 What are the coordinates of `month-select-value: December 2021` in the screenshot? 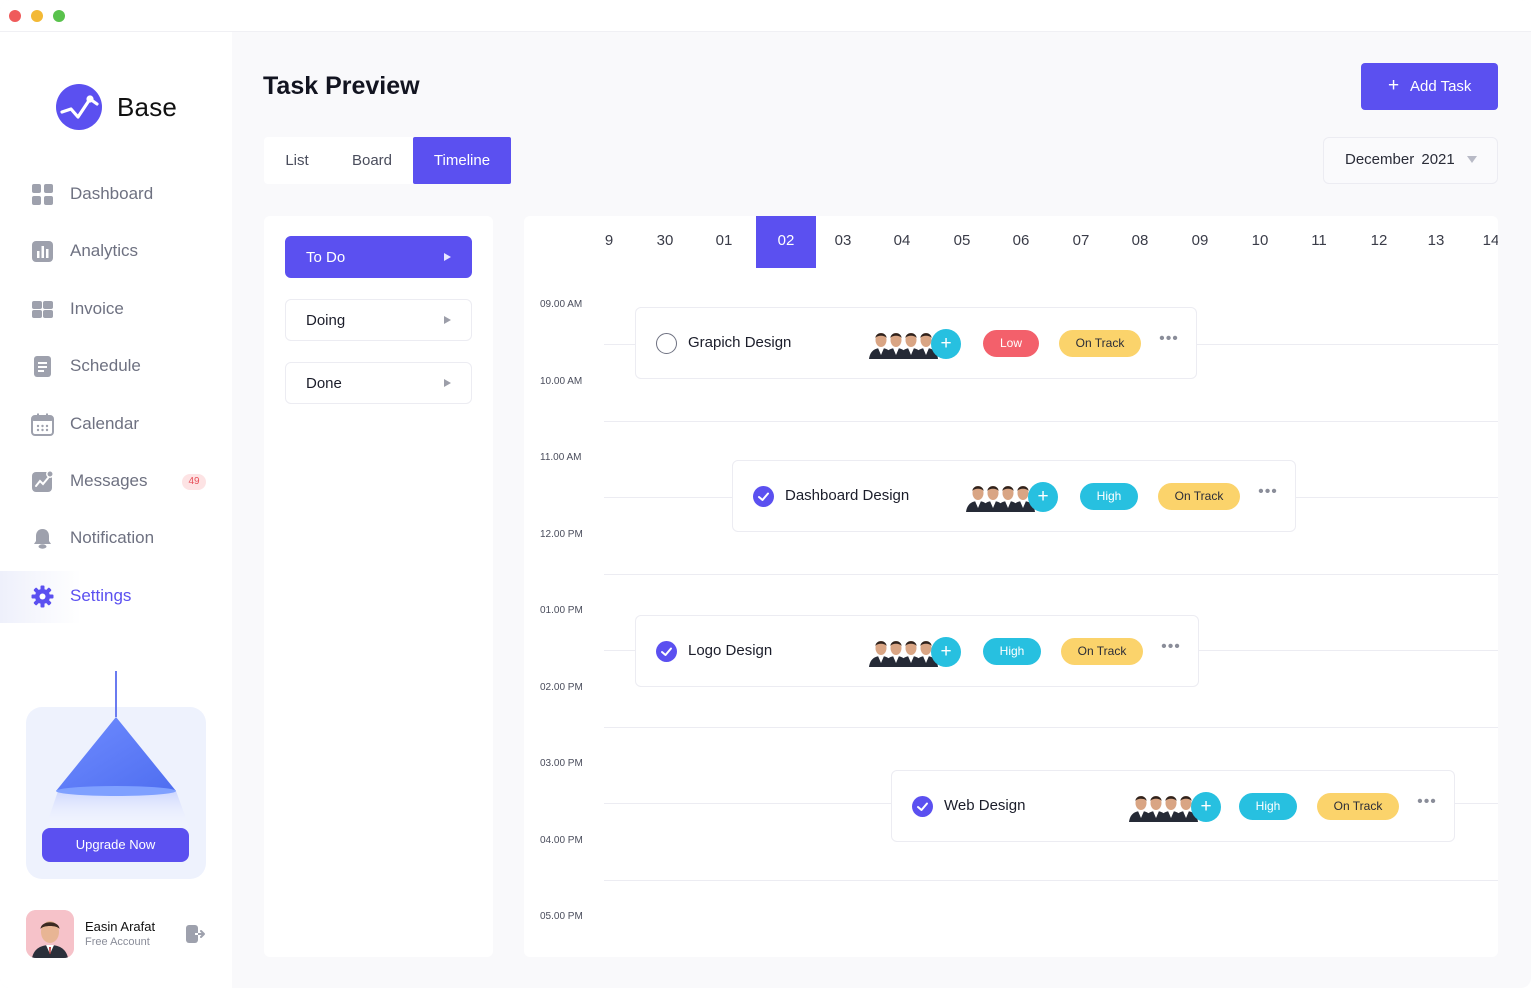 It's located at (1400, 159).